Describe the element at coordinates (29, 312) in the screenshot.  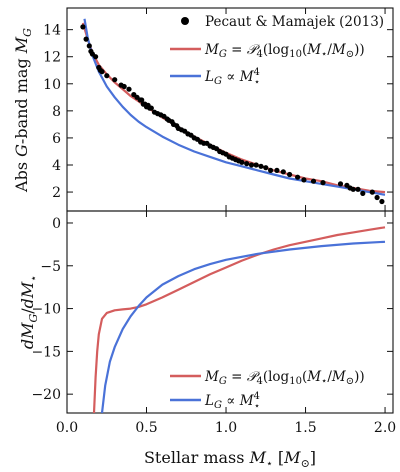
I see `bottom-y-axis-title: dMG/dM⋆` at that location.